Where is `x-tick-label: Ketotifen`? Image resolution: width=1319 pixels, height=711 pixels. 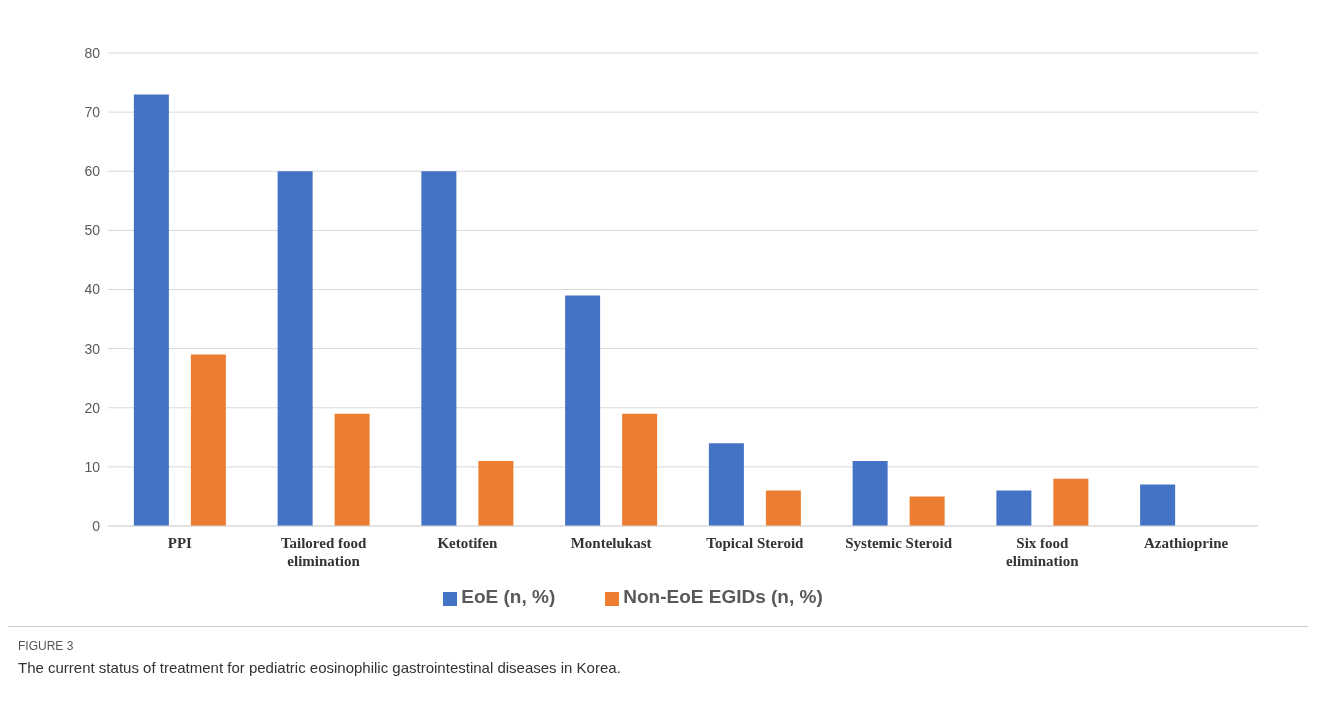
x-tick-label: Ketotifen is located at coordinates (468, 543).